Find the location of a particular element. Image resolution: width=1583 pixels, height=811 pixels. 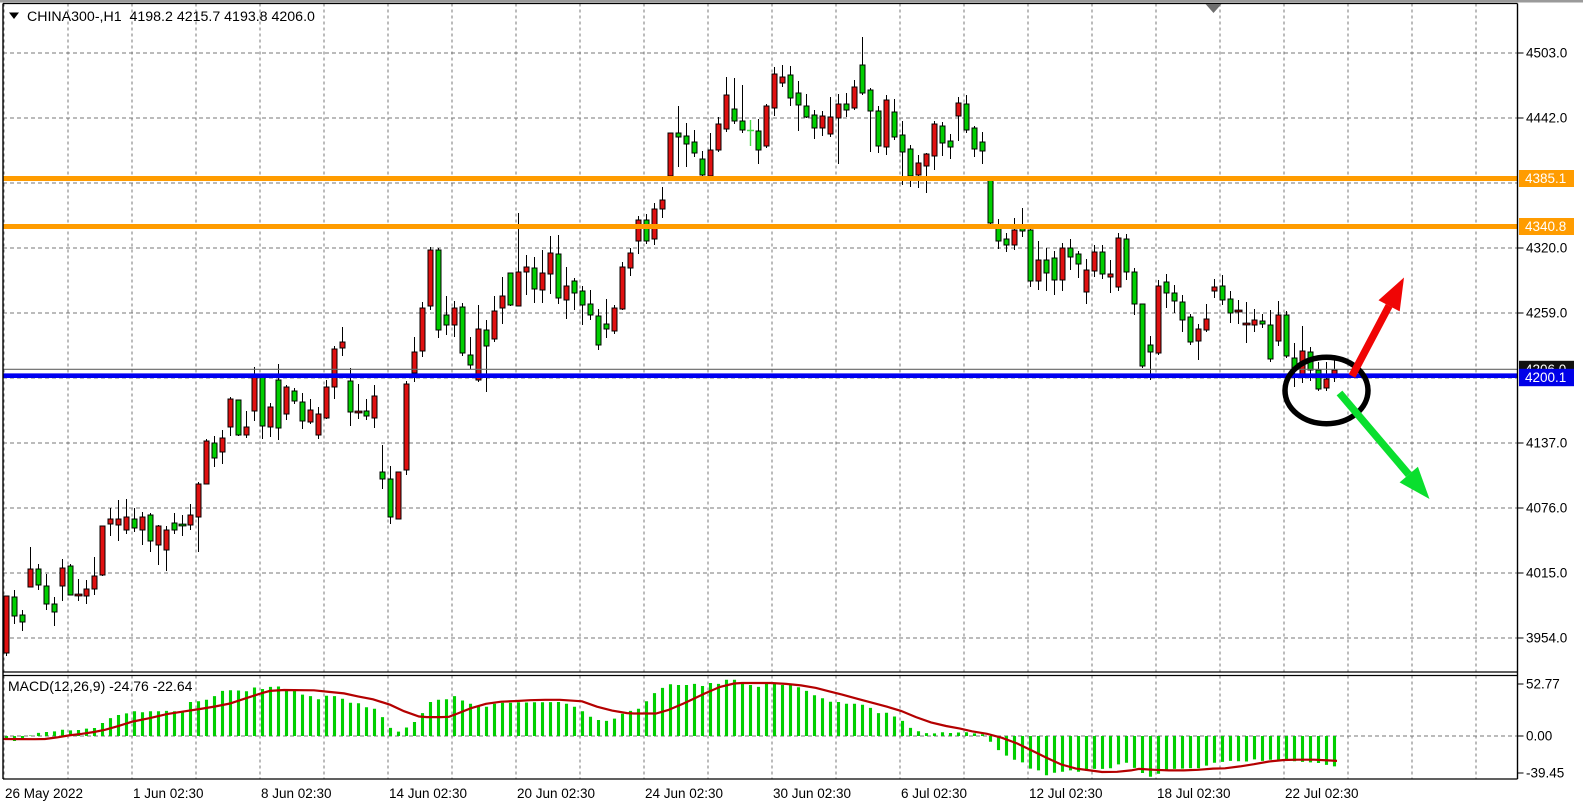

svg-text: 8 Jun 02:30 is located at coordinates (296, 793).